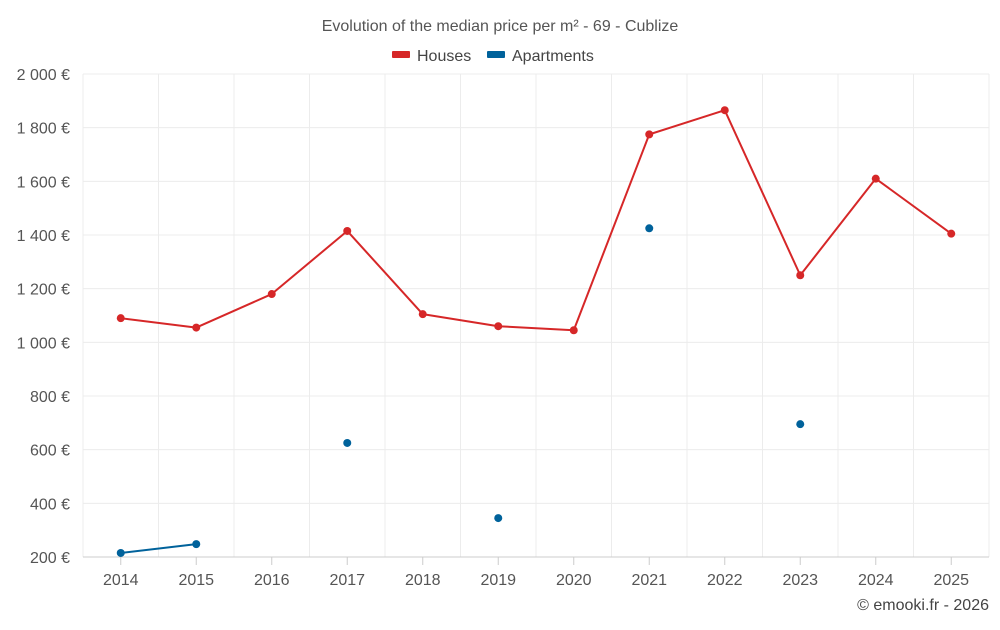 This screenshot has width=1000, height=630. I want to click on x-tick-label: 2014, so click(121, 580).